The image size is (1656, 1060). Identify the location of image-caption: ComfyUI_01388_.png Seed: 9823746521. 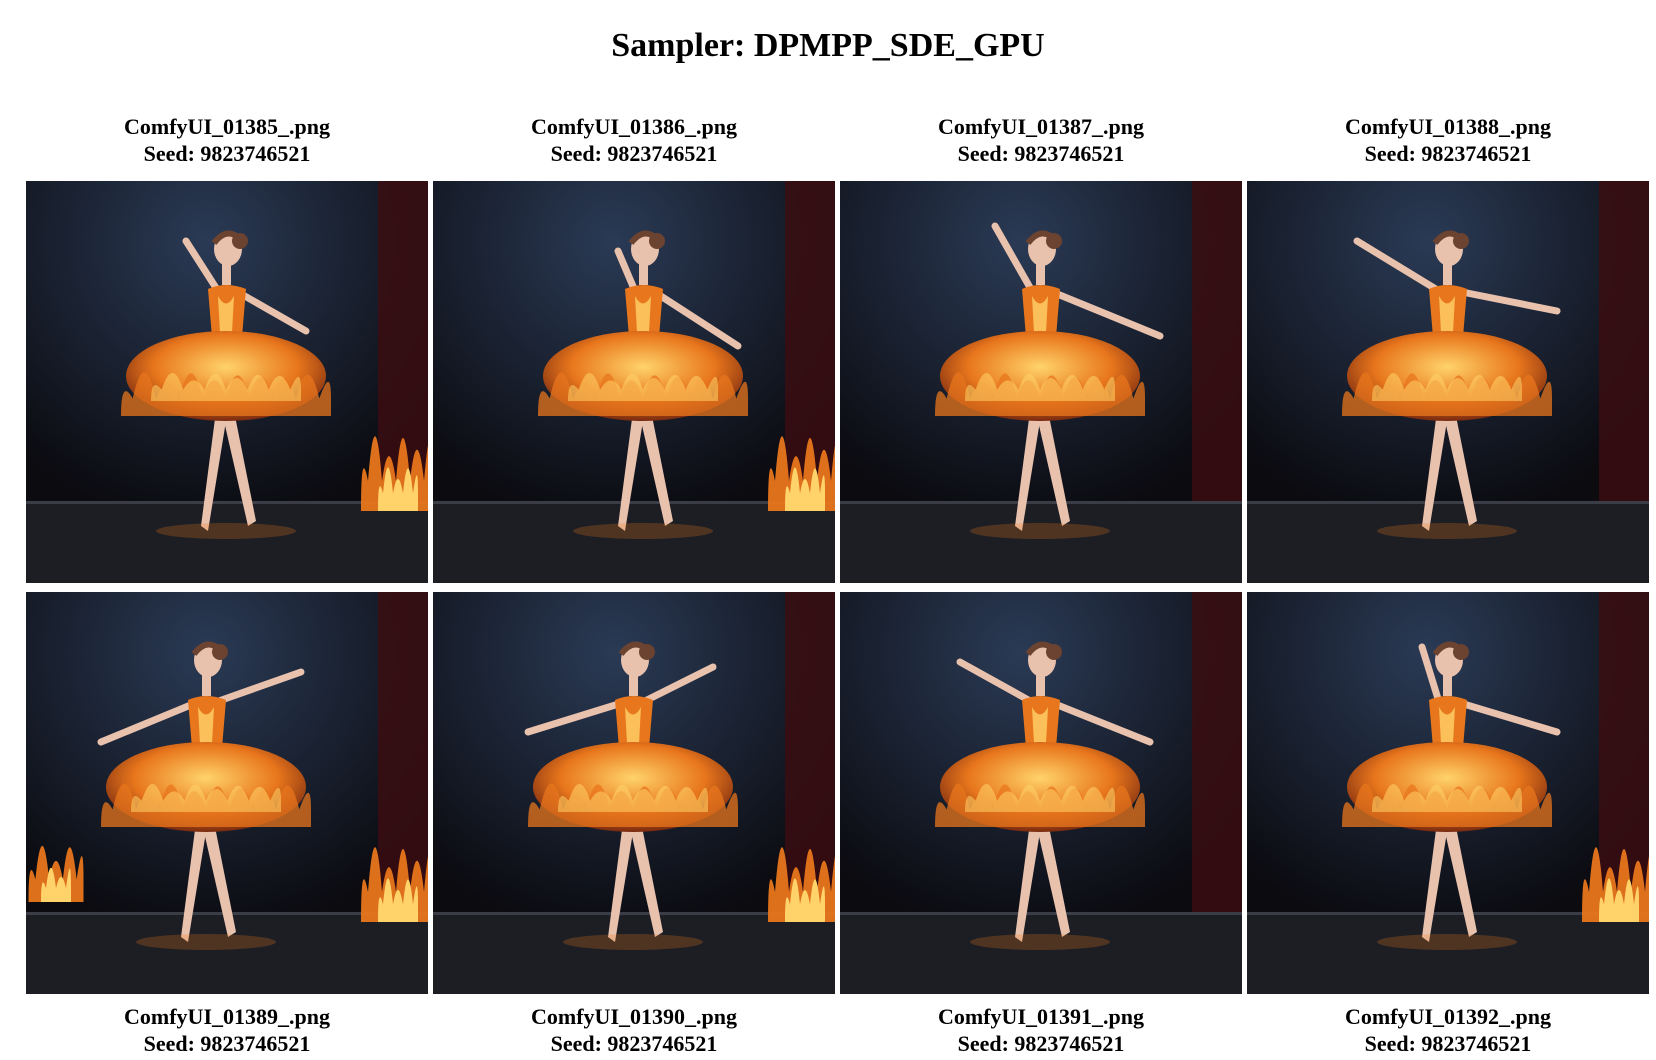
(1448, 140).